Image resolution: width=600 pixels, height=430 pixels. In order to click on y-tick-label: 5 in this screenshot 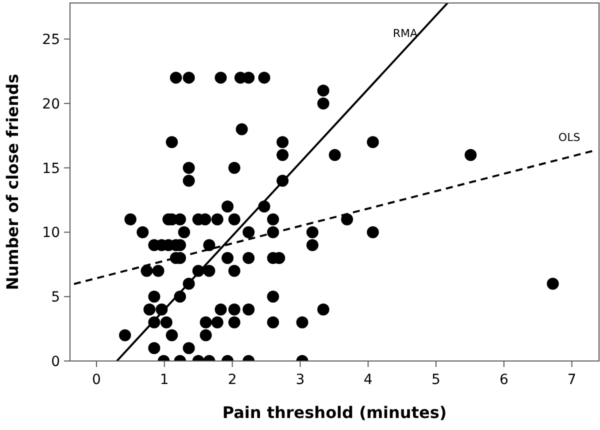, I will do `click(55, 298)`.